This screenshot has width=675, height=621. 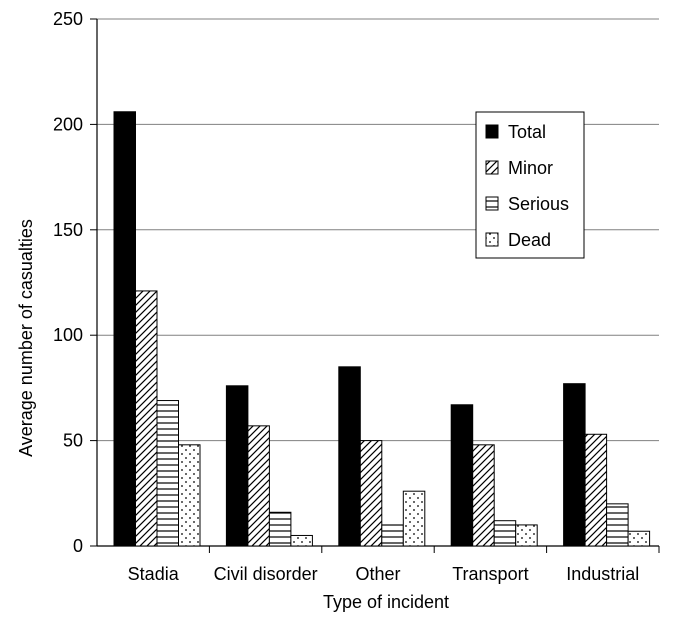 What do you see at coordinates (349, 456) in the screenshot?
I see `bar-total-other` at bounding box center [349, 456].